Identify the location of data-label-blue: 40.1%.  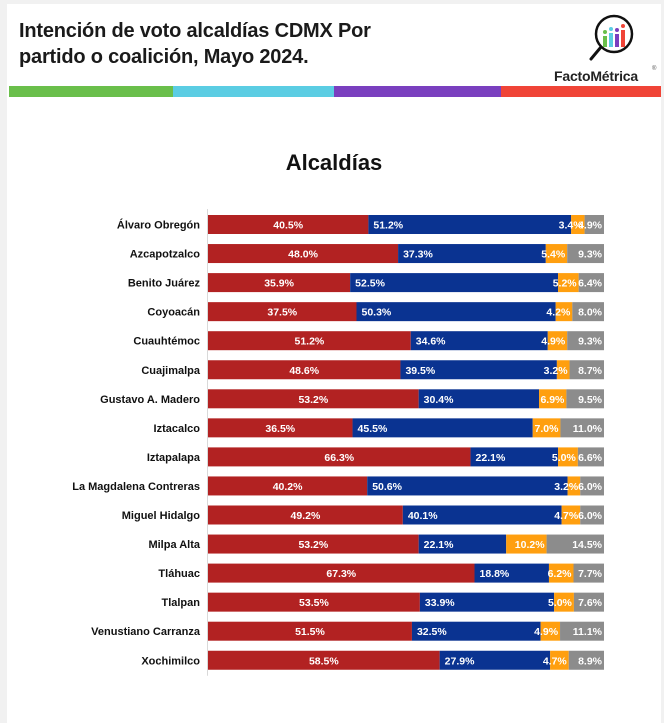
(423, 516).